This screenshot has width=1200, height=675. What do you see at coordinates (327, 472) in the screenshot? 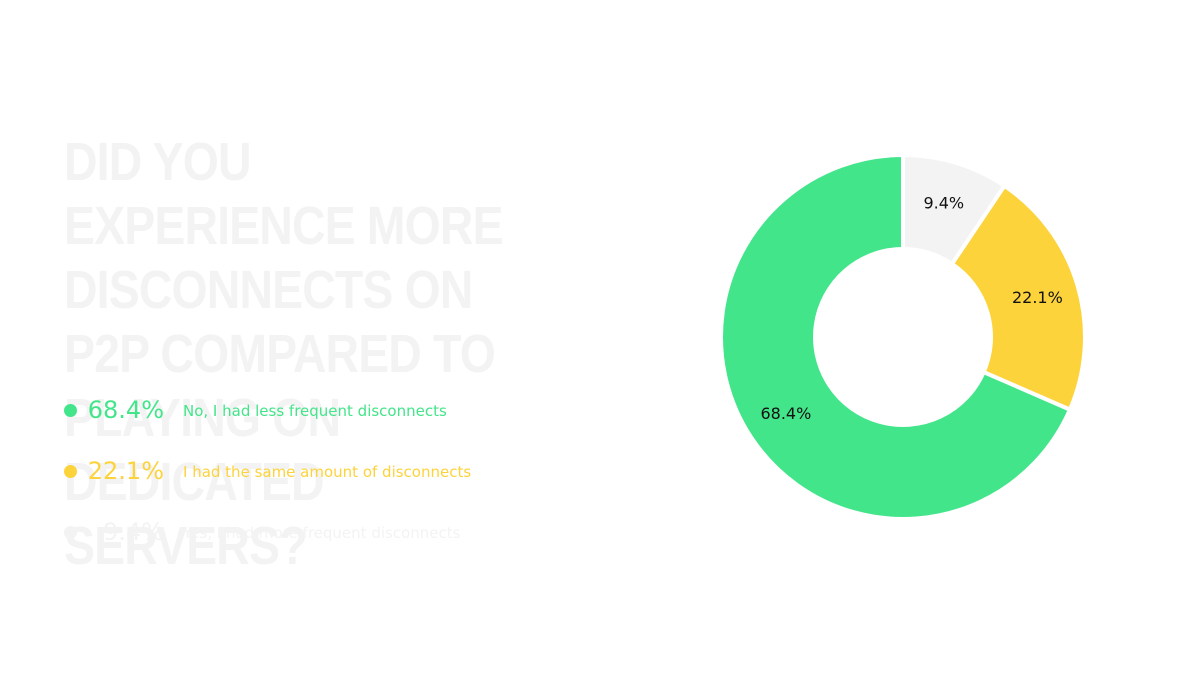
I see `legend-label: I had the same amount of disconnects` at bounding box center [327, 472].